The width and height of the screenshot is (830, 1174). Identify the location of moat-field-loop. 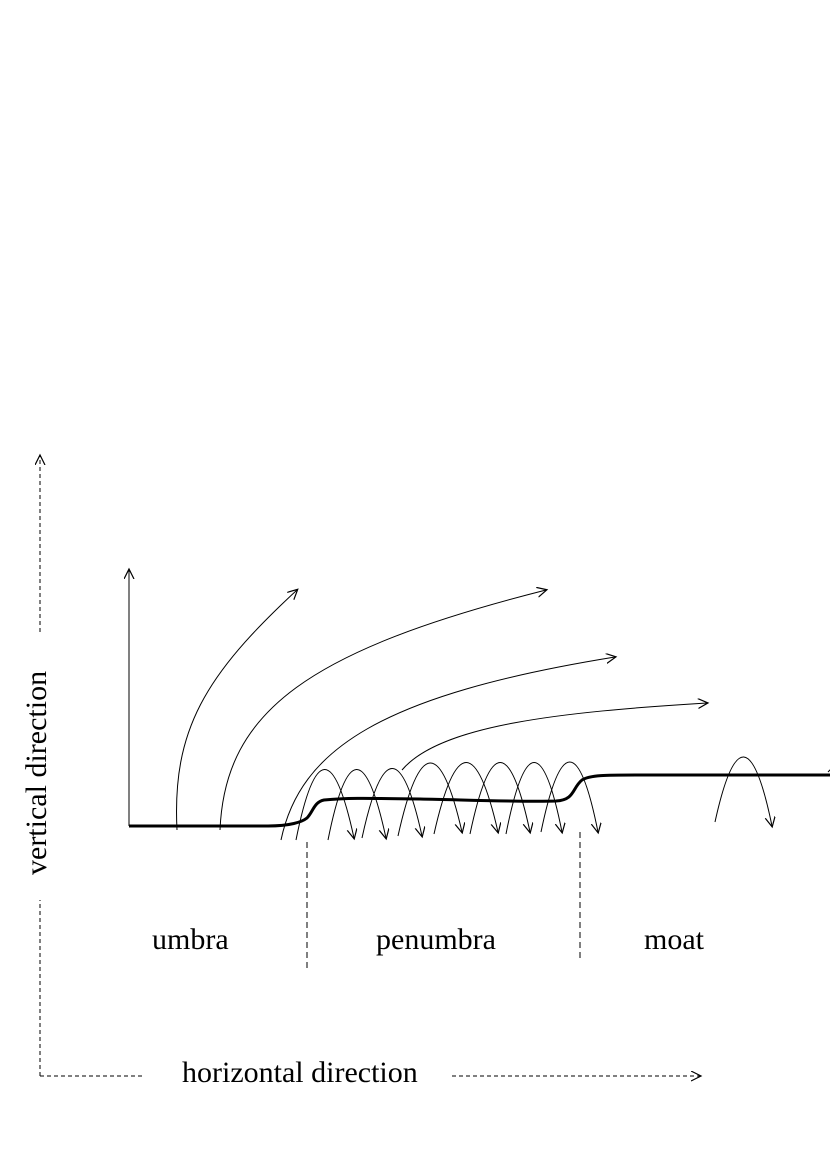
(743, 791).